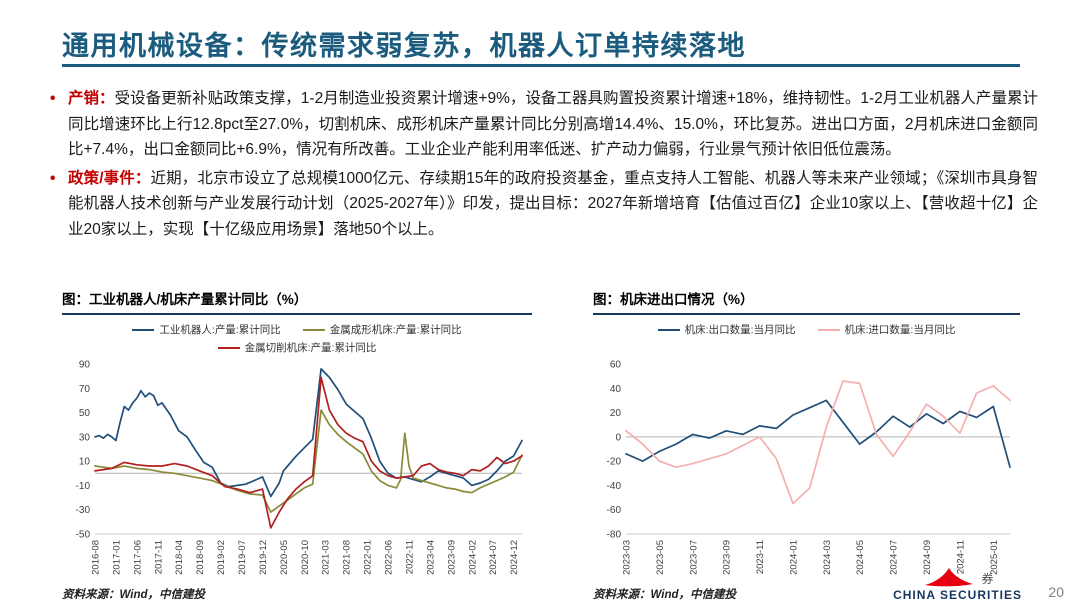  I want to click on legend-item: 机床:进口数量:当月同比, so click(886, 329).